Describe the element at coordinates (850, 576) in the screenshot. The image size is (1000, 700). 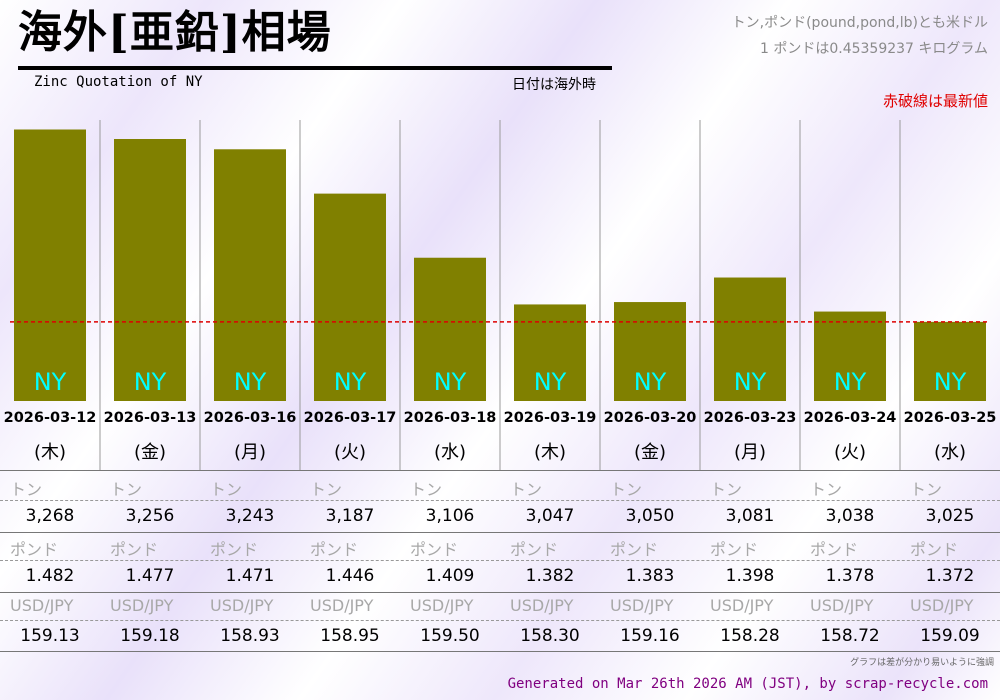
I see `pound-price: 1.378` at that location.